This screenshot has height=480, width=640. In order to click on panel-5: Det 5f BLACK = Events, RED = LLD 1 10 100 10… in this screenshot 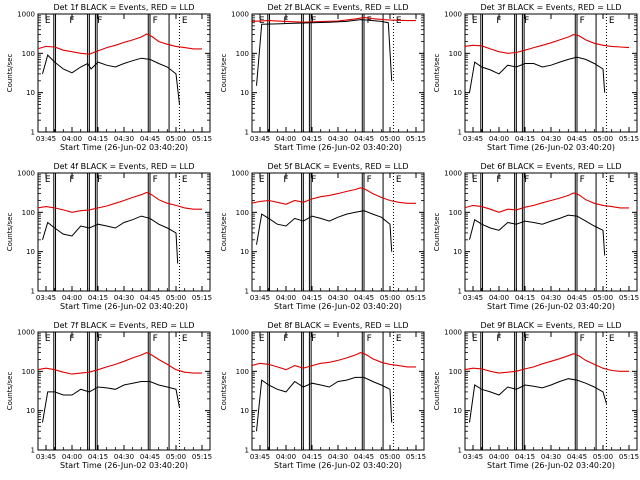, I will do `click(323, 236)`.